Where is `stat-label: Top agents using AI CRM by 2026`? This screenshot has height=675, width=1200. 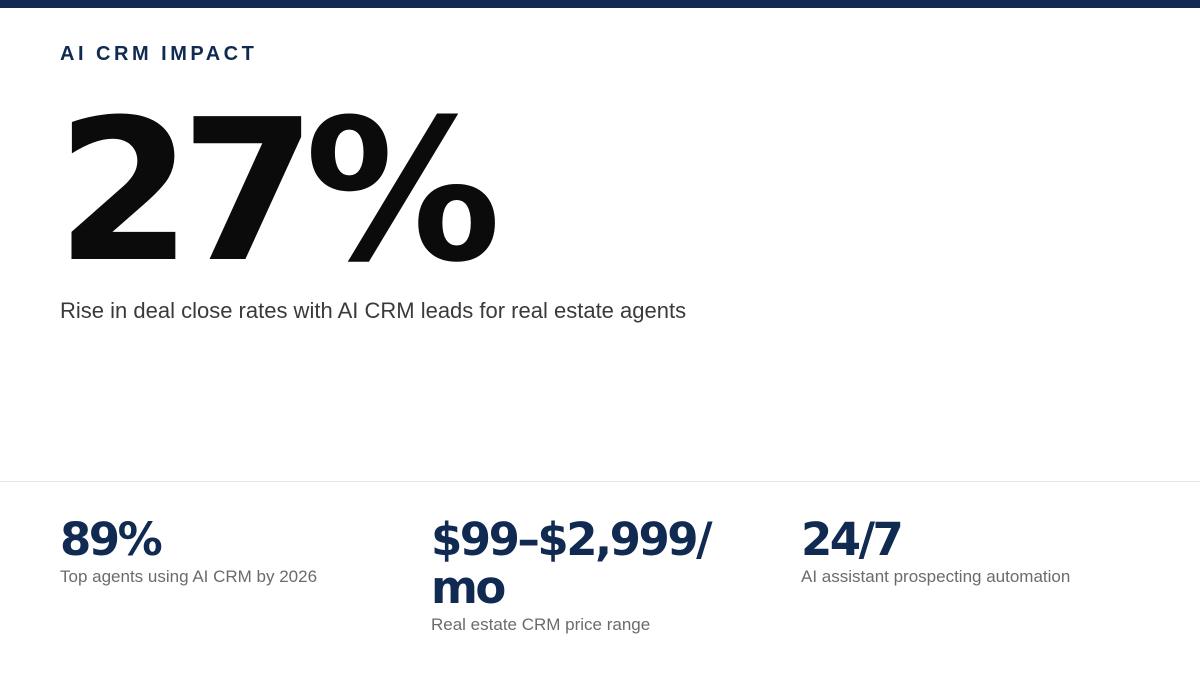
stat-label: Top agents using AI CRM by 2026 is located at coordinates (189, 576).